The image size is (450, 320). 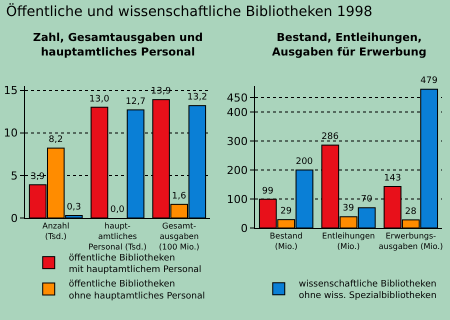 What do you see at coordinates (367, 290) in the screenshot?
I see `legend-label: wissenschaftliche Bibliotheken ohne wiss. Spezialbibliotheken` at bounding box center [367, 290].